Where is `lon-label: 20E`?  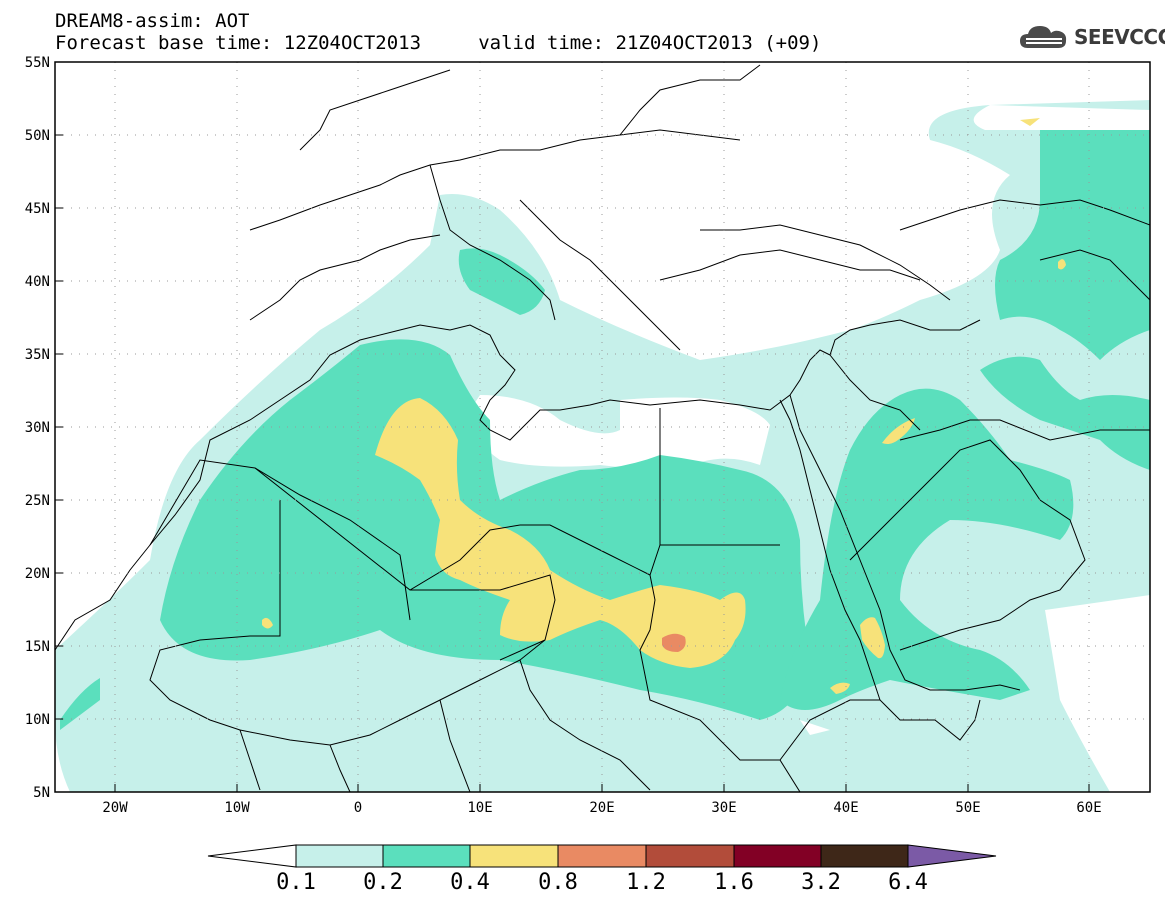
lon-label: 20E is located at coordinates (601, 808).